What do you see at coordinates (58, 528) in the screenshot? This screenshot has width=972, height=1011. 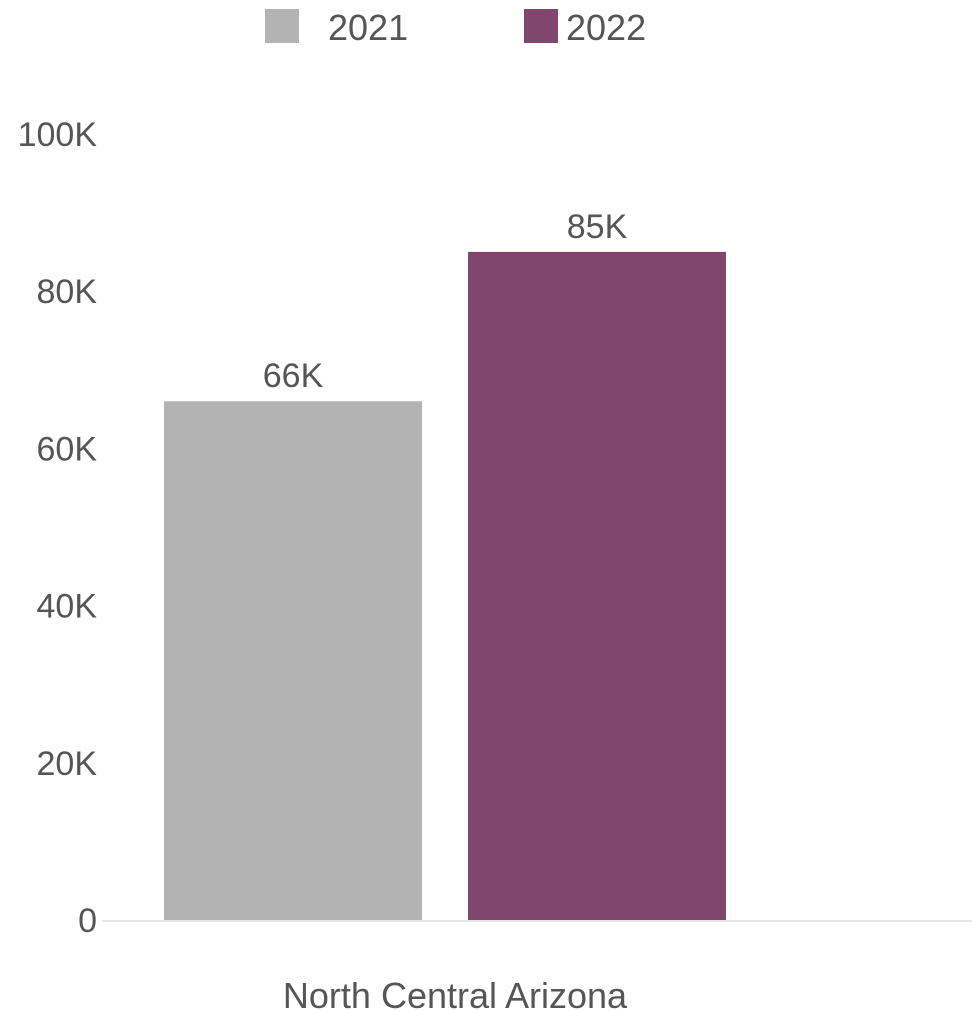 I see `y-axis: 0 20K 40K 60K 80K 100K` at bounding box center [58, 528].